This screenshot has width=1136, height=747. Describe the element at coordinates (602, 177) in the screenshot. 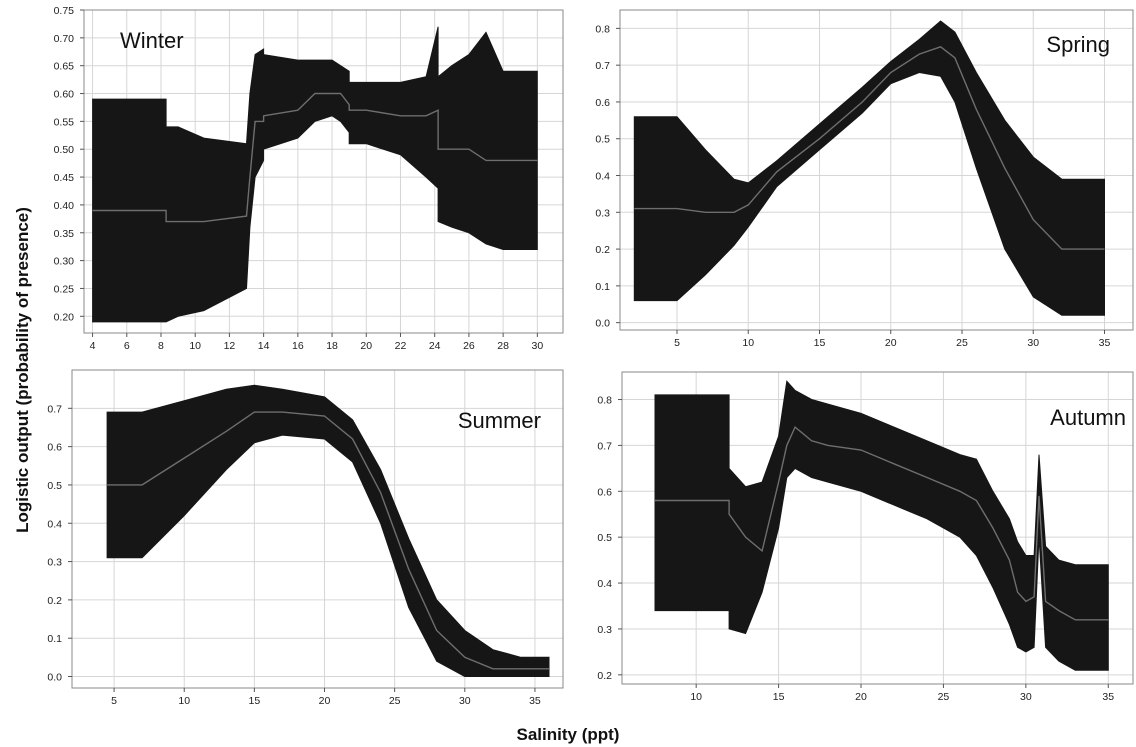

I see `y-tick-label-spring: 0.4` at that location.